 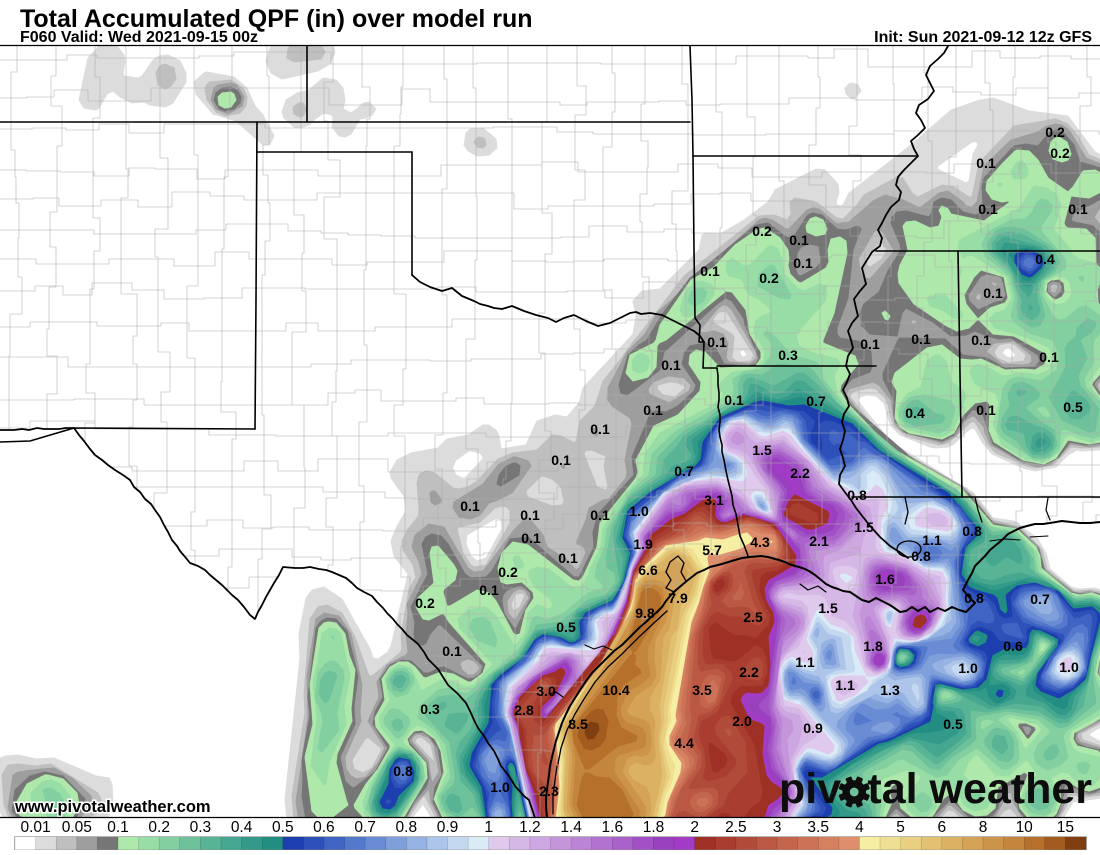 I want to click on svg-text: 1.4, so click(x=571, y=827).